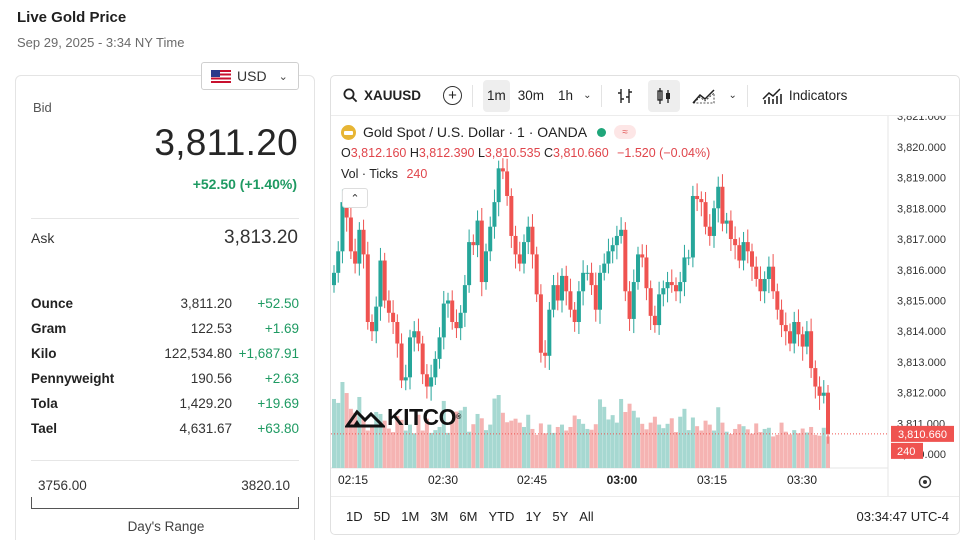 This screenshot has height=540, width=975. What do you see at coordinates (501, 516) in the screenshot?
I see `range-ytd-button: YTD` at bounding box center [501, 516].